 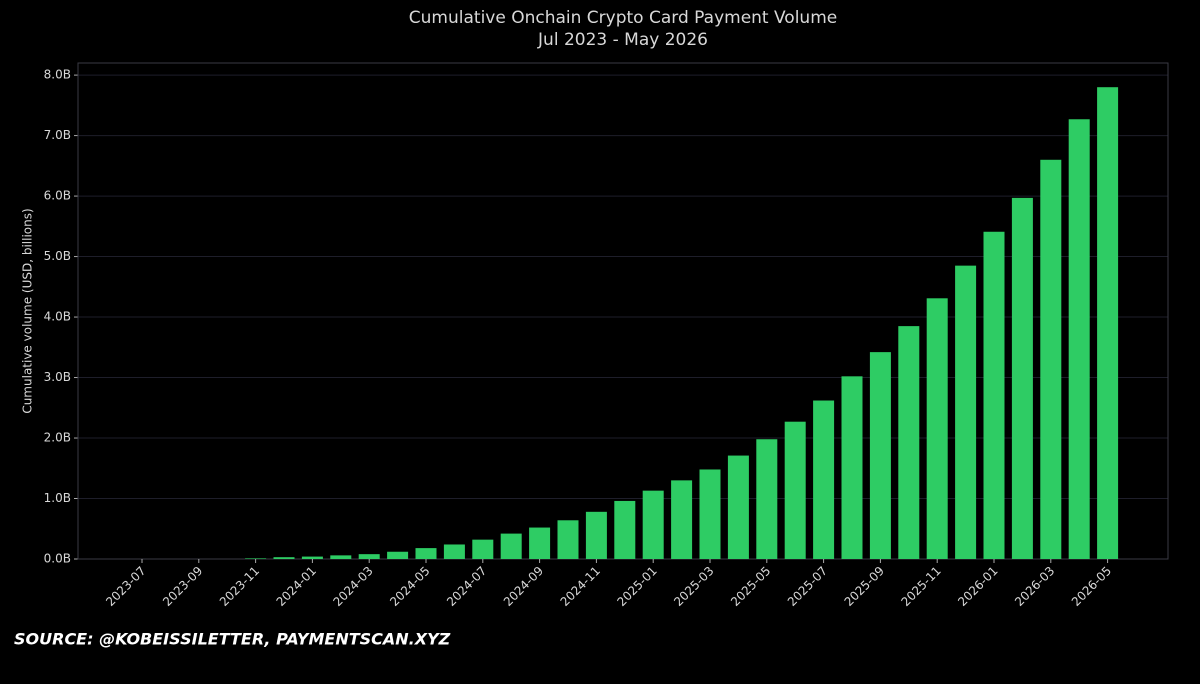 What do you see at coordinates (57, 559) in the screenshot?
I see `y-tick-label: 0.0B` at bounding box center [57, 559].